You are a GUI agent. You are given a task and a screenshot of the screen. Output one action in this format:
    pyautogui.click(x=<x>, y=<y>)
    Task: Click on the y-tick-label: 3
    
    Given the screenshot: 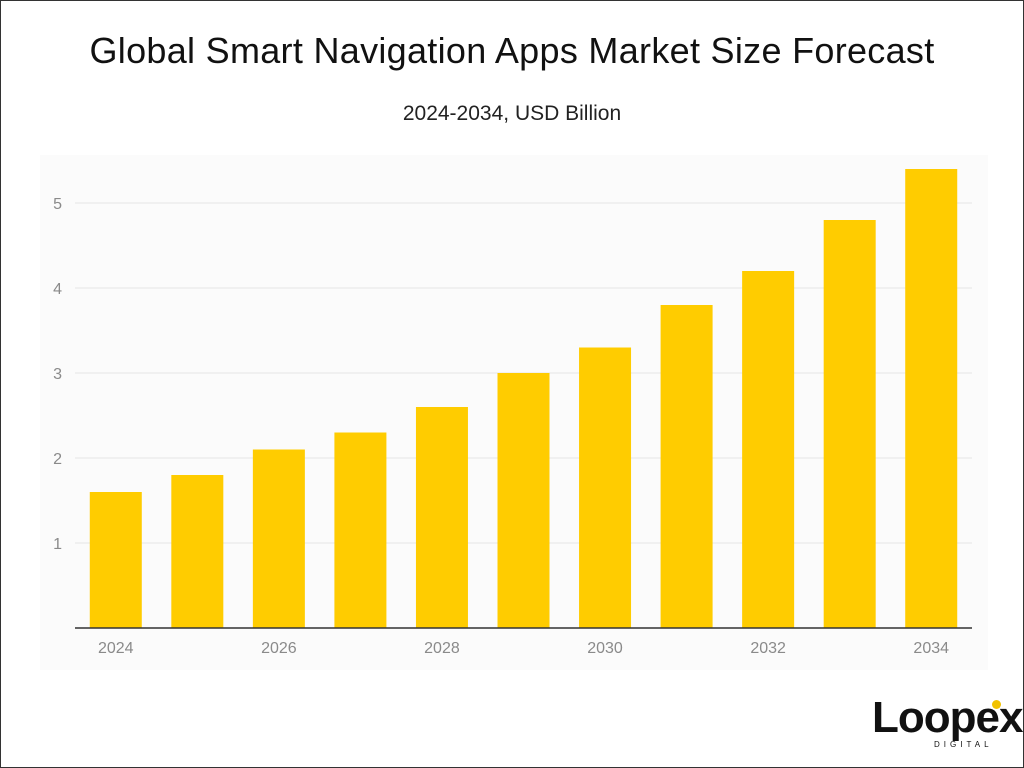 What is the action you would take?
    pyautogui.click(x=57, y=374)
    